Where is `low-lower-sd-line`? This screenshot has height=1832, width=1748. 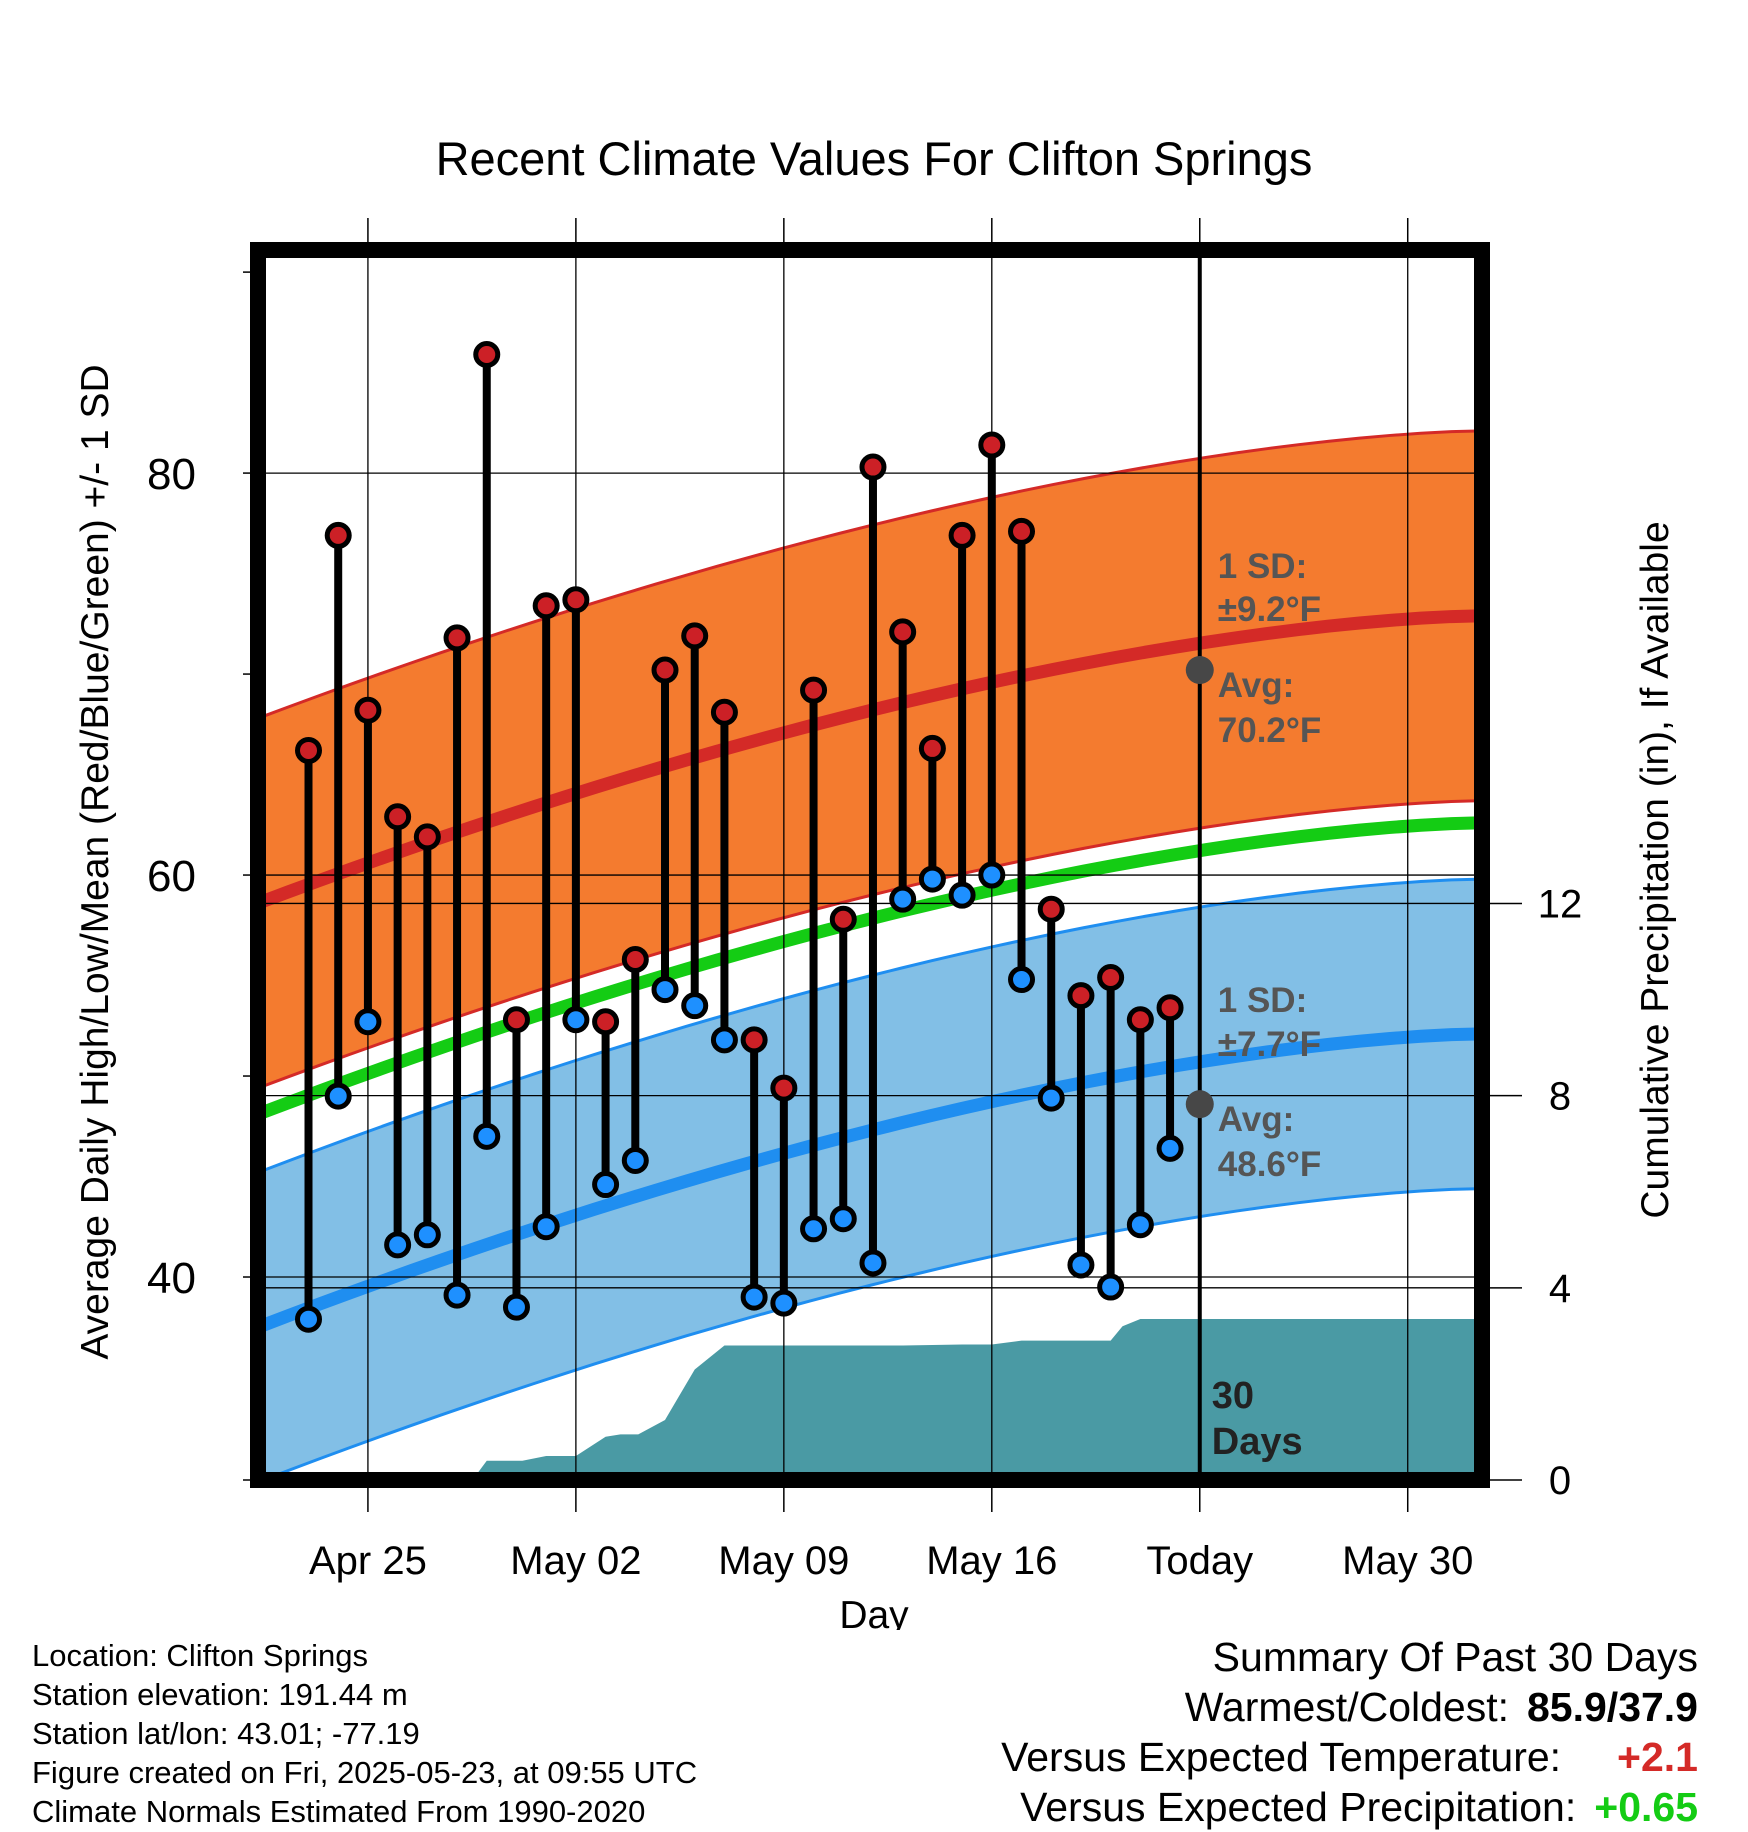
low-lower-sd-line is located at coordinates (870, 1333).